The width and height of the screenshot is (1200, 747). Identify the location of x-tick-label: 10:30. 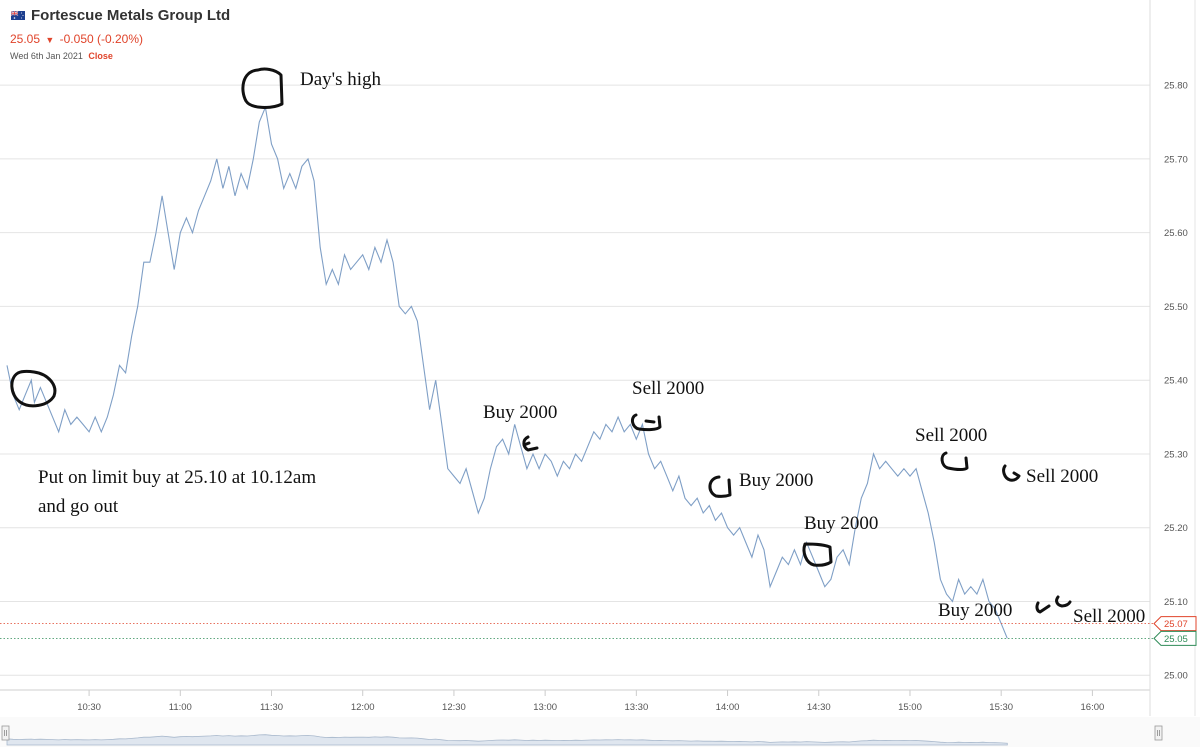
(89, 707).